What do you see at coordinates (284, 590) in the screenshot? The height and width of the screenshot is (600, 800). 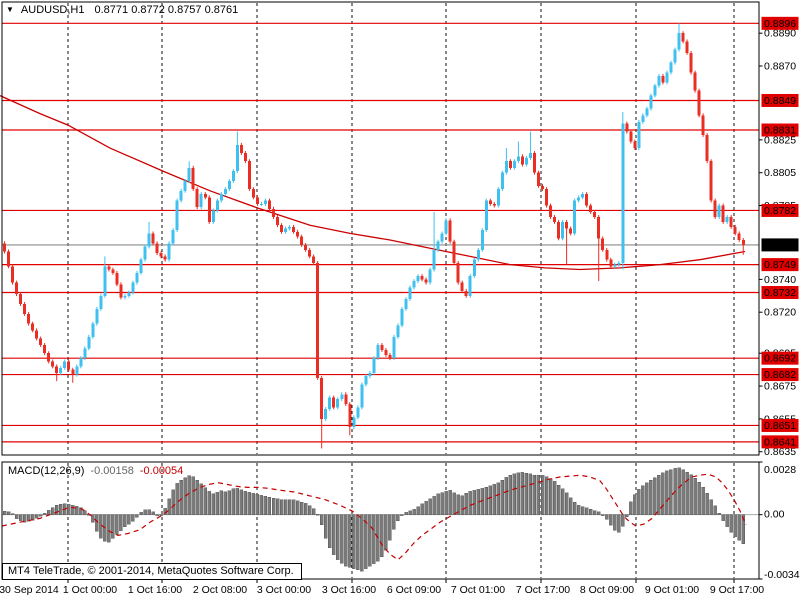 I see `time-axis-label: 3 Oct 00:00` at bounding box center [284, 590].